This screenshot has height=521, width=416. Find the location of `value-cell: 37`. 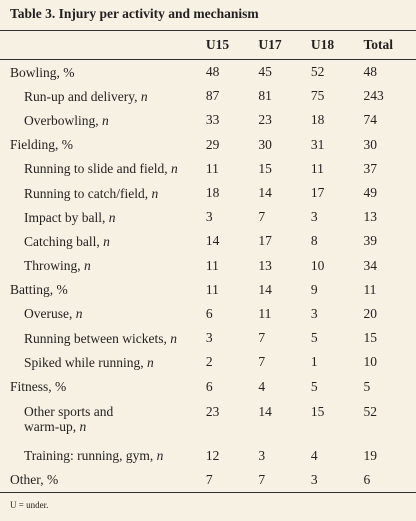

value-cell: 37 is located at coordinates (370, 168).